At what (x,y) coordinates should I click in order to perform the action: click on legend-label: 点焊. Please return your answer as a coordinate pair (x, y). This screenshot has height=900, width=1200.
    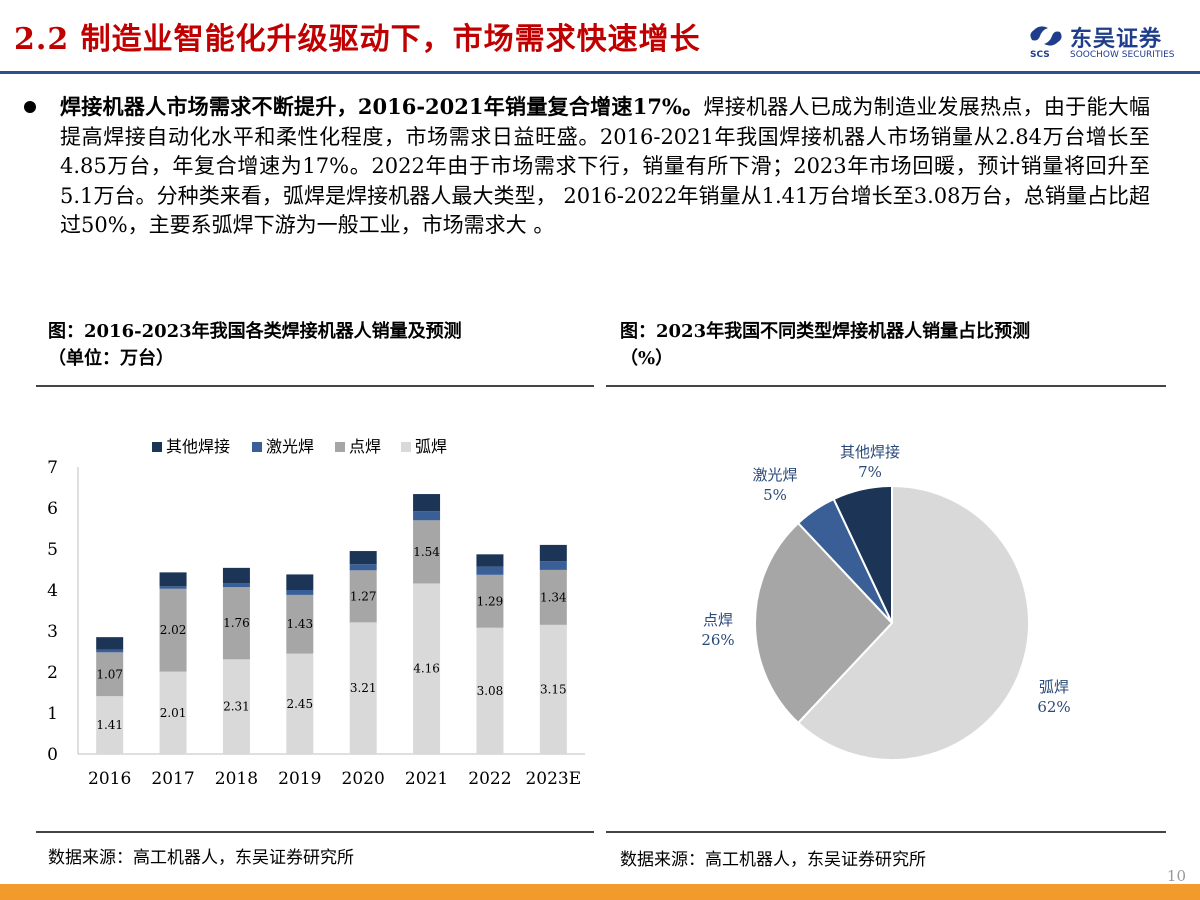
    Looking at the image, I should click on (365, 446).